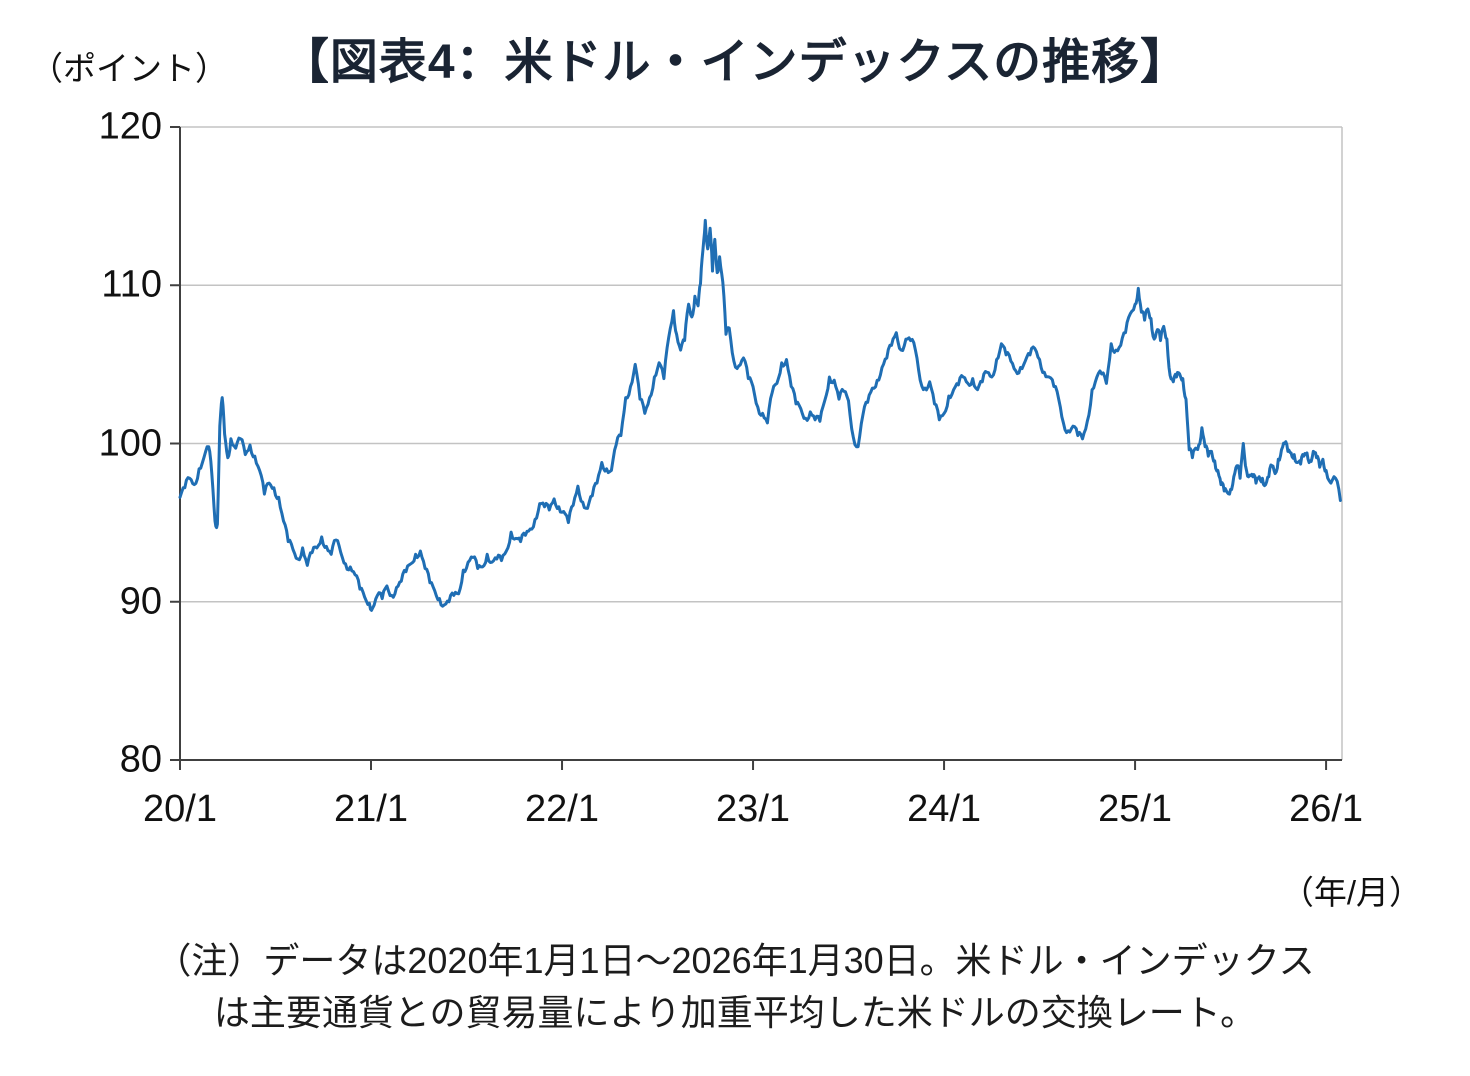 The height and width of the screenshot is (1076, 1470). I want to click on x-tick-label: 26/1, so click(1326, 809).